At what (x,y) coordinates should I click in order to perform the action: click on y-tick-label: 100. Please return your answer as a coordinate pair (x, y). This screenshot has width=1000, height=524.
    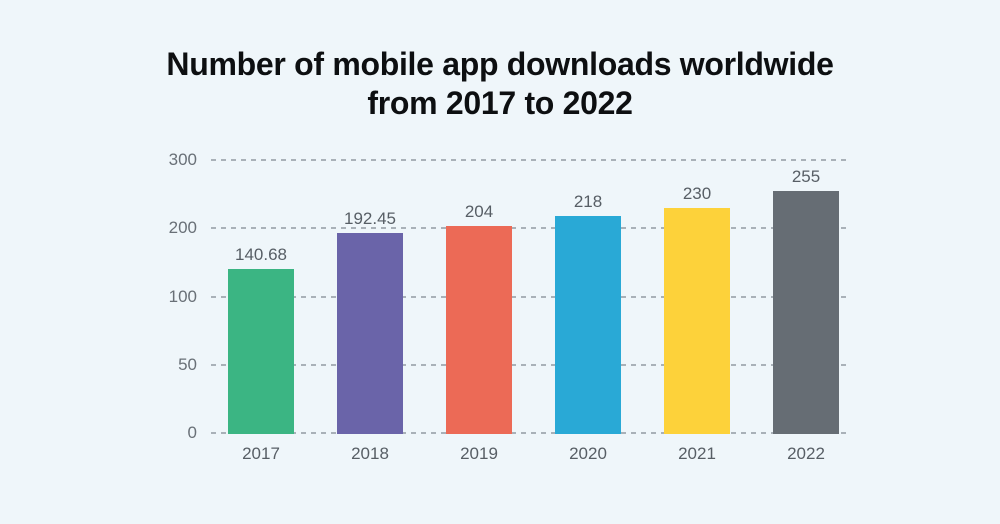
    Looking at the image, I should click on (182, 296).